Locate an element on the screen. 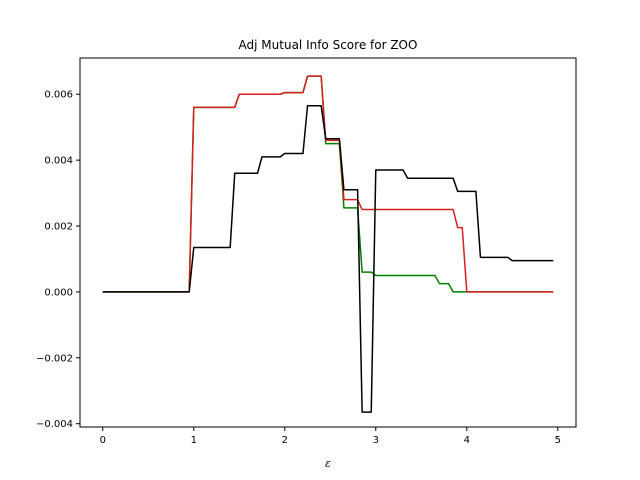 The width and height of the screenshot is (640, 480). chart-title: Adj Mutual Info Score for ZOO is located at coordinates (328, 45).